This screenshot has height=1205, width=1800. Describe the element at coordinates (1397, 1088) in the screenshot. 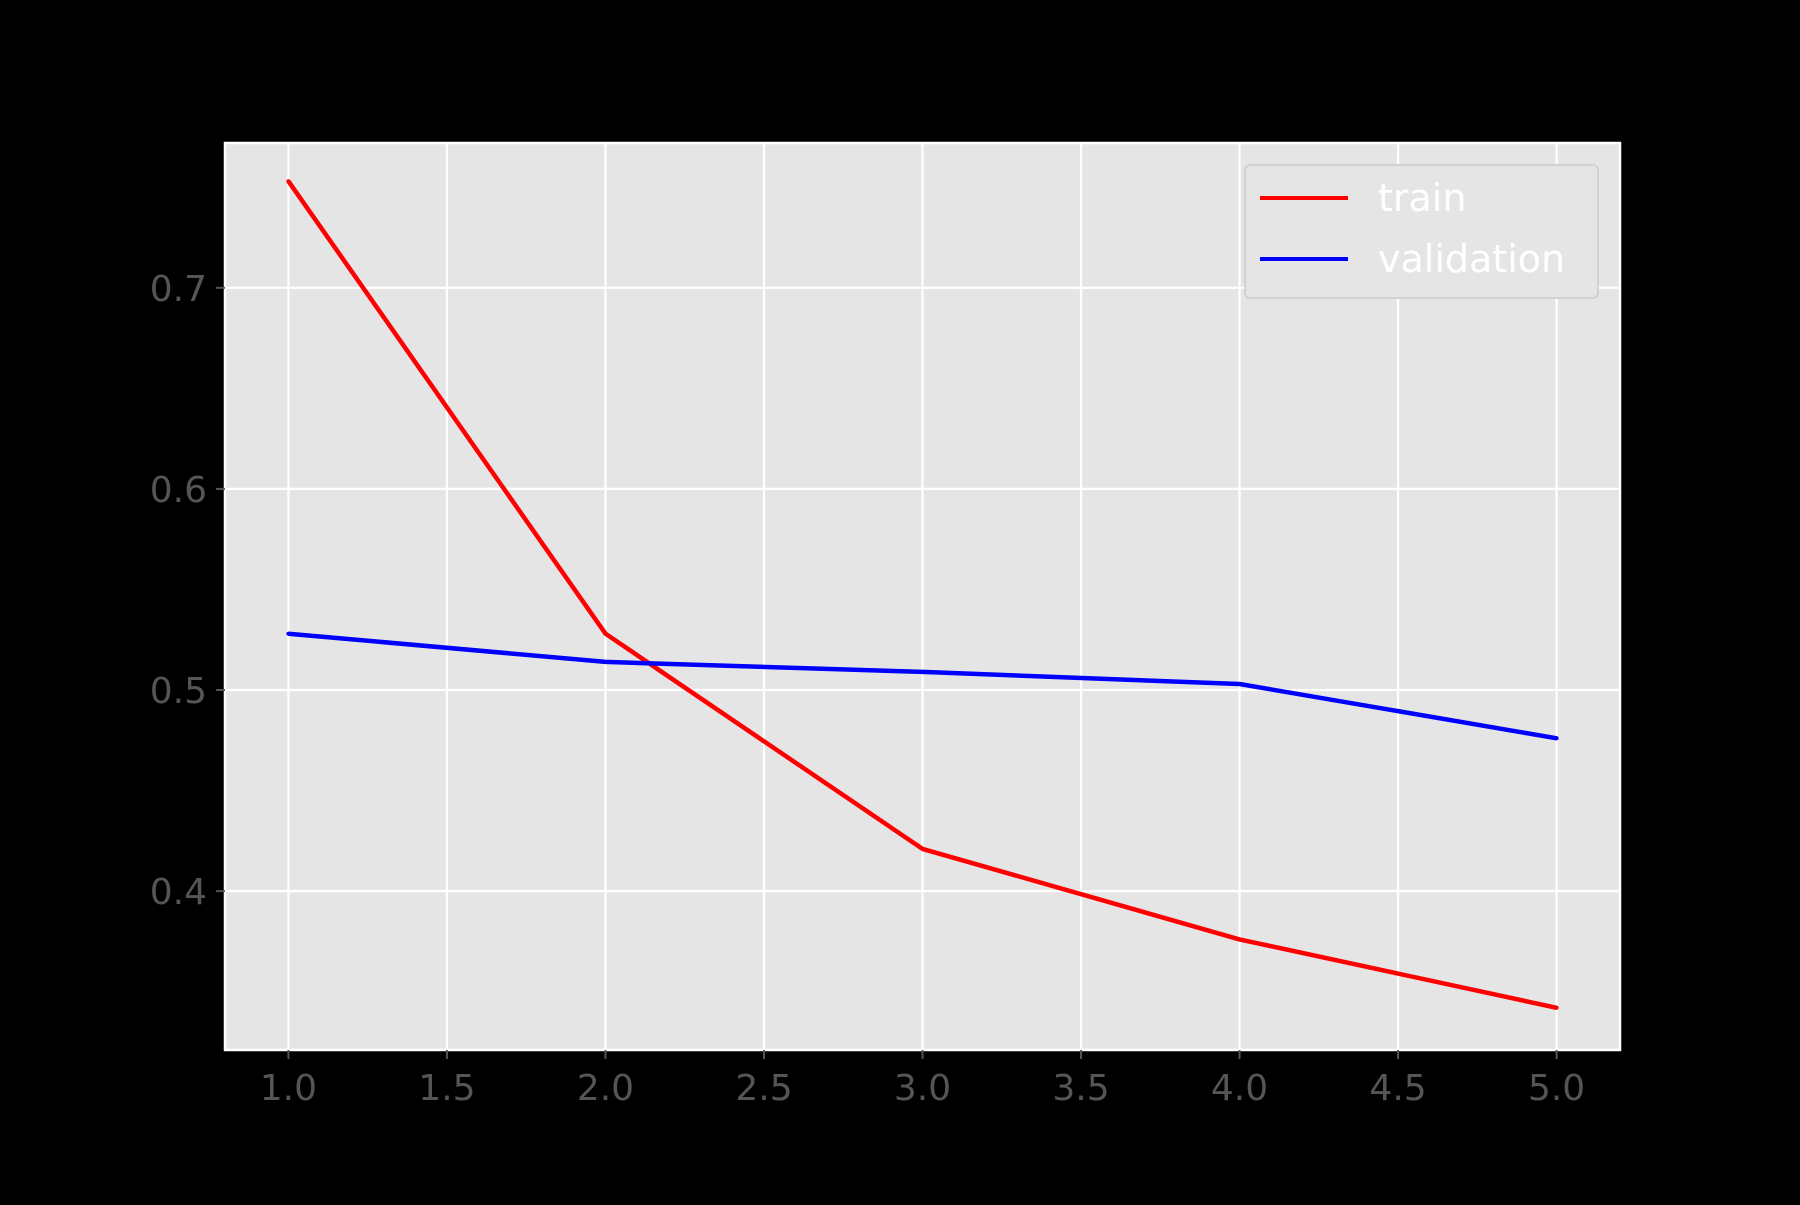

I see `x-tick-label: 4.5` at that location.